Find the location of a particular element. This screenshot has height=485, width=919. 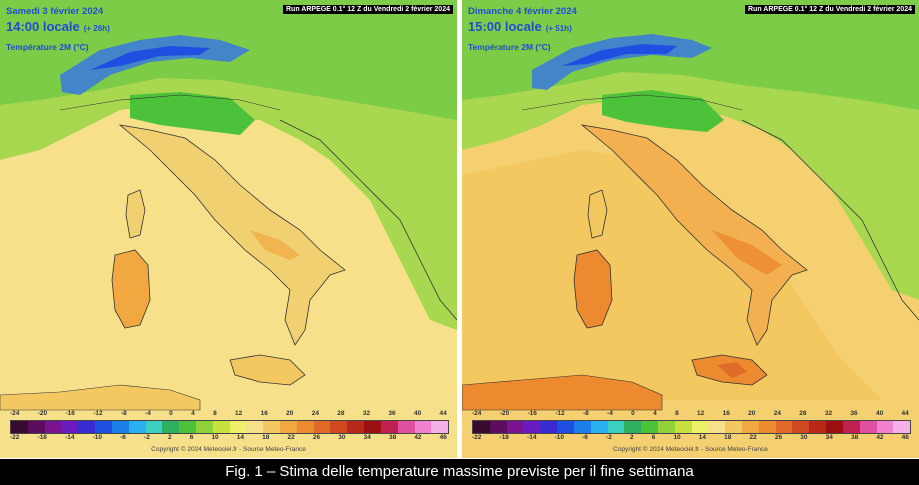

legend-tick-label: 36 is located at coordinates (392, 413).